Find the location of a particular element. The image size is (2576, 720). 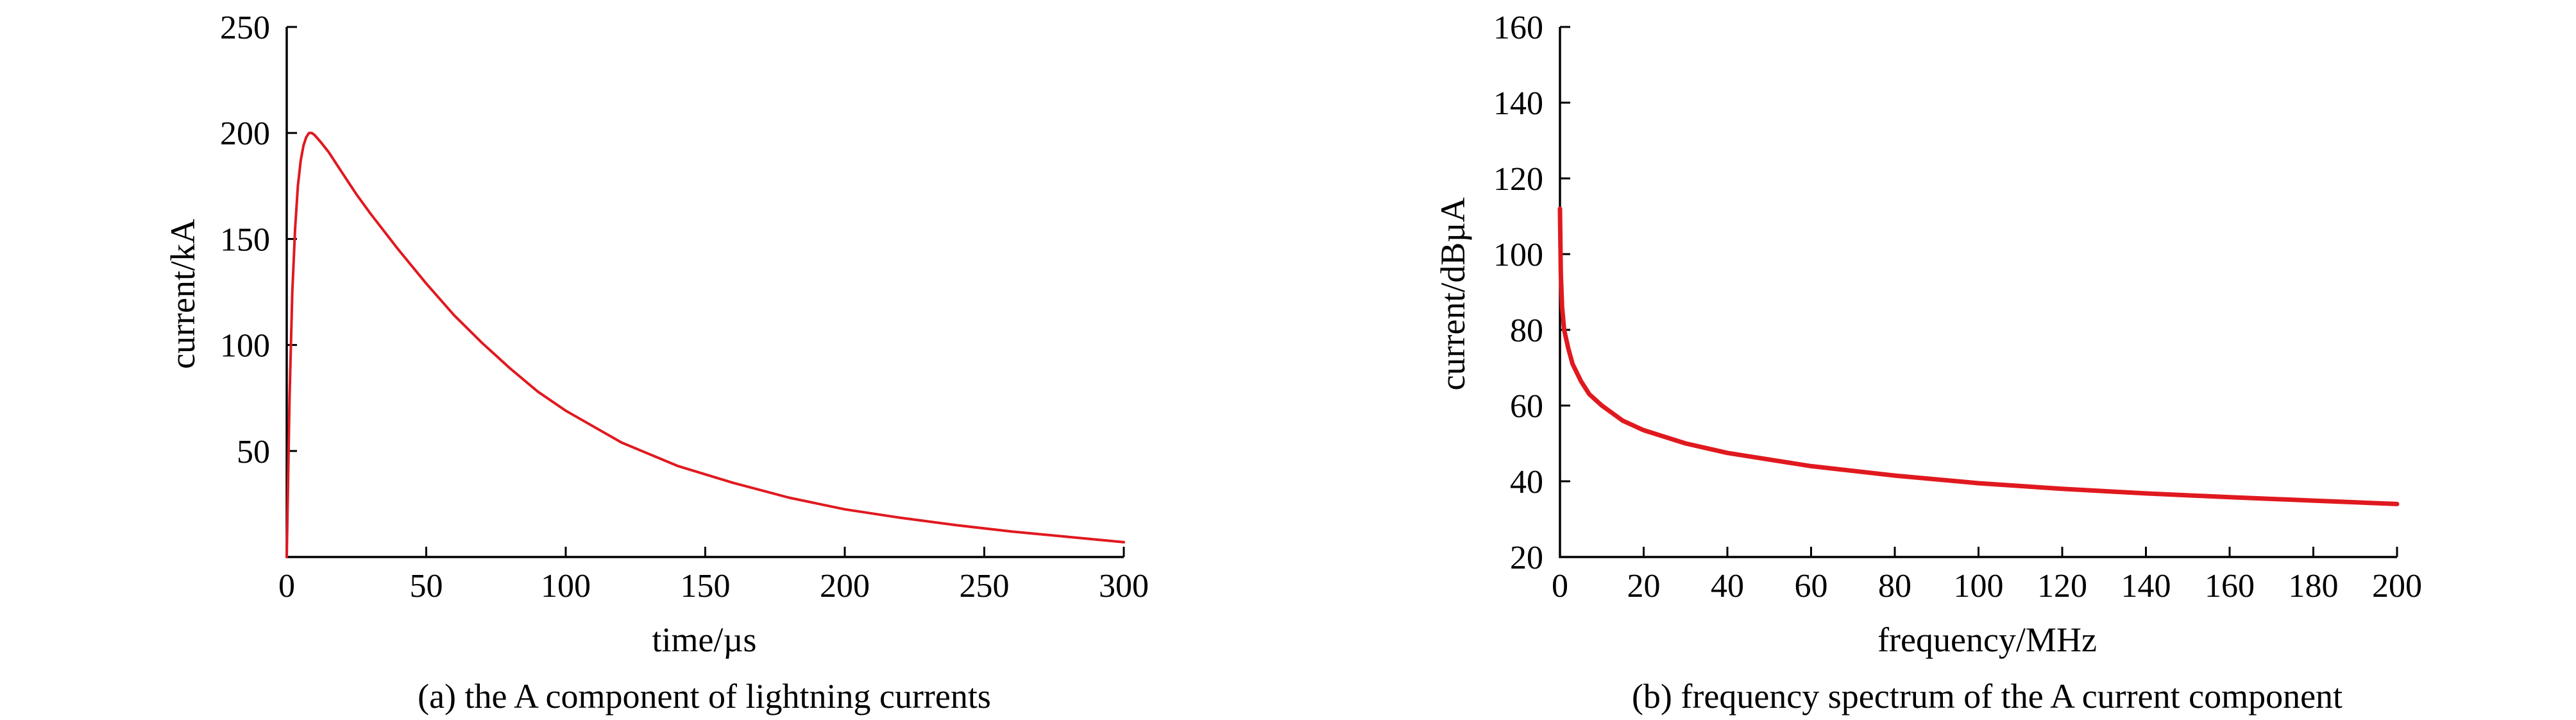

panel-b-x-tick-label: 200 is located at coordinates (2397, 586).